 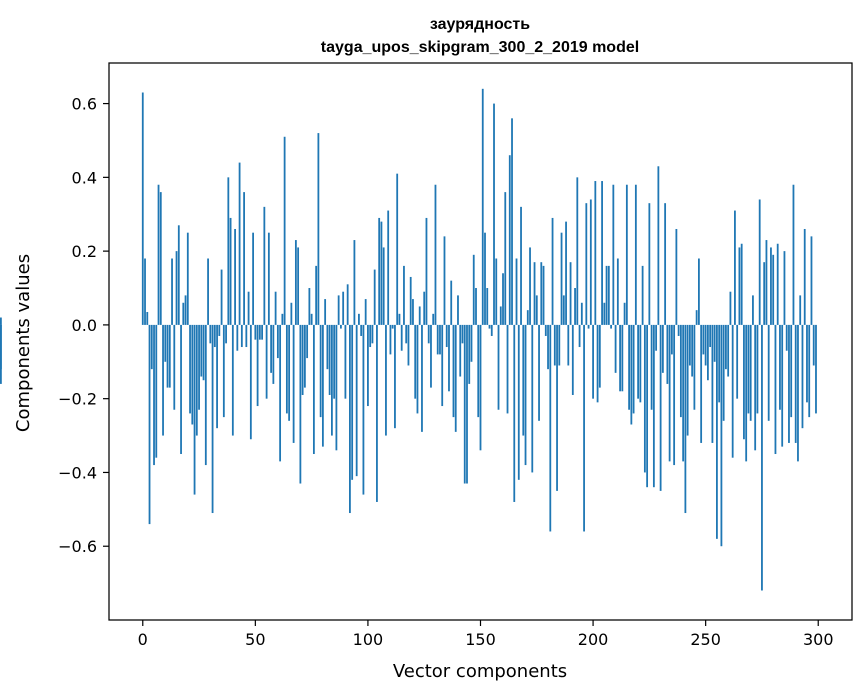 I want to click on y-tick-label: 0.0, so click(x=84, y=325).